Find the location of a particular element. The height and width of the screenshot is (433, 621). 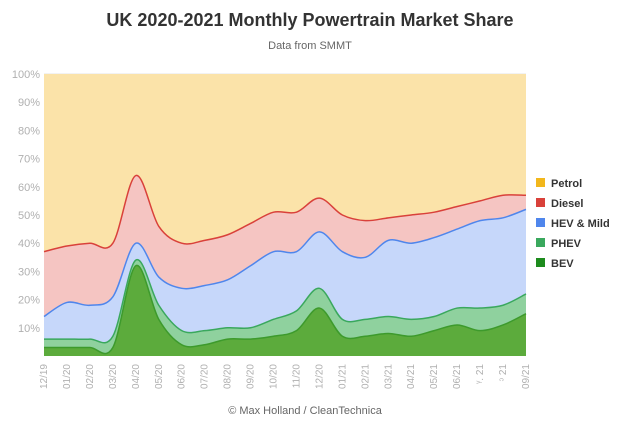

x-tick-label: 01/21 is located at coordinates (342, 376).